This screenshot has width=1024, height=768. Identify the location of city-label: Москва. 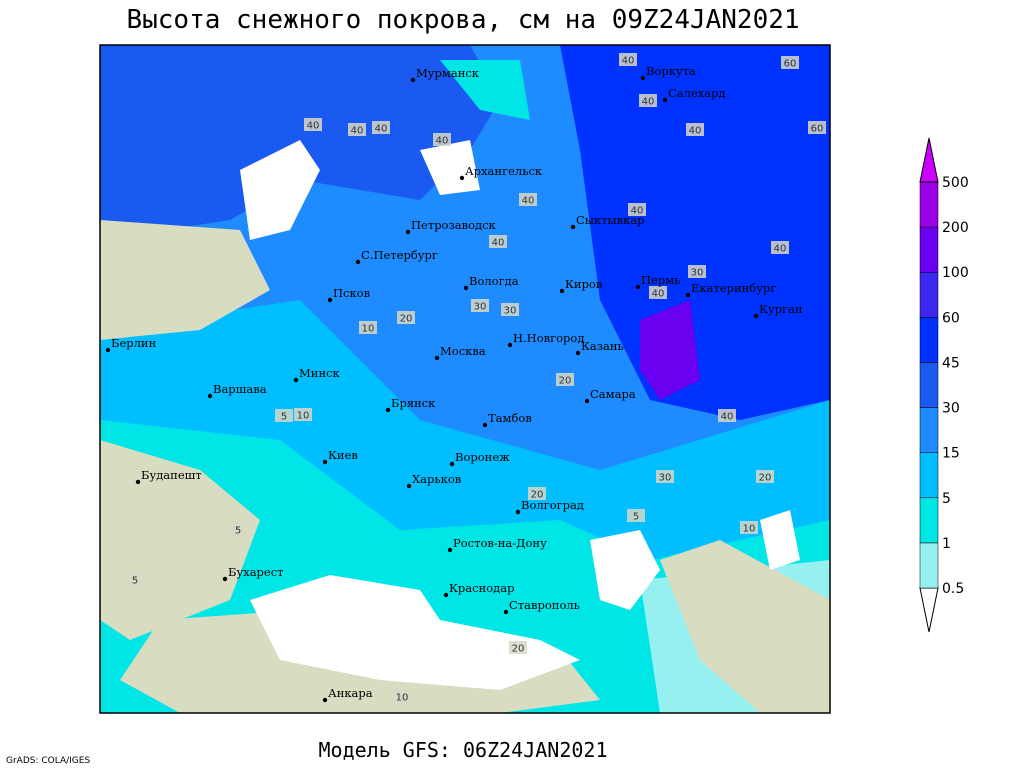
(463, 351).